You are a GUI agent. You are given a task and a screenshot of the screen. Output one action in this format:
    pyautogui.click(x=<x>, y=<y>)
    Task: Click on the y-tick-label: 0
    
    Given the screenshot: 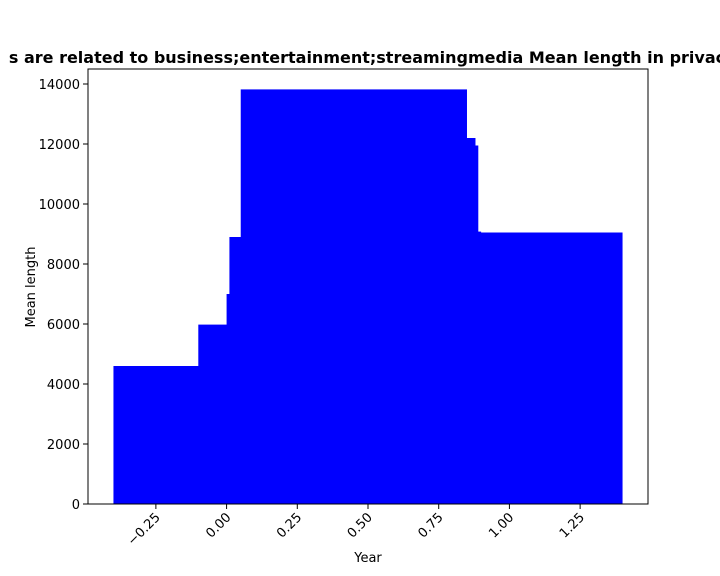 What is the action you would take?
    pyautogui.click(x=76, y=505)
    